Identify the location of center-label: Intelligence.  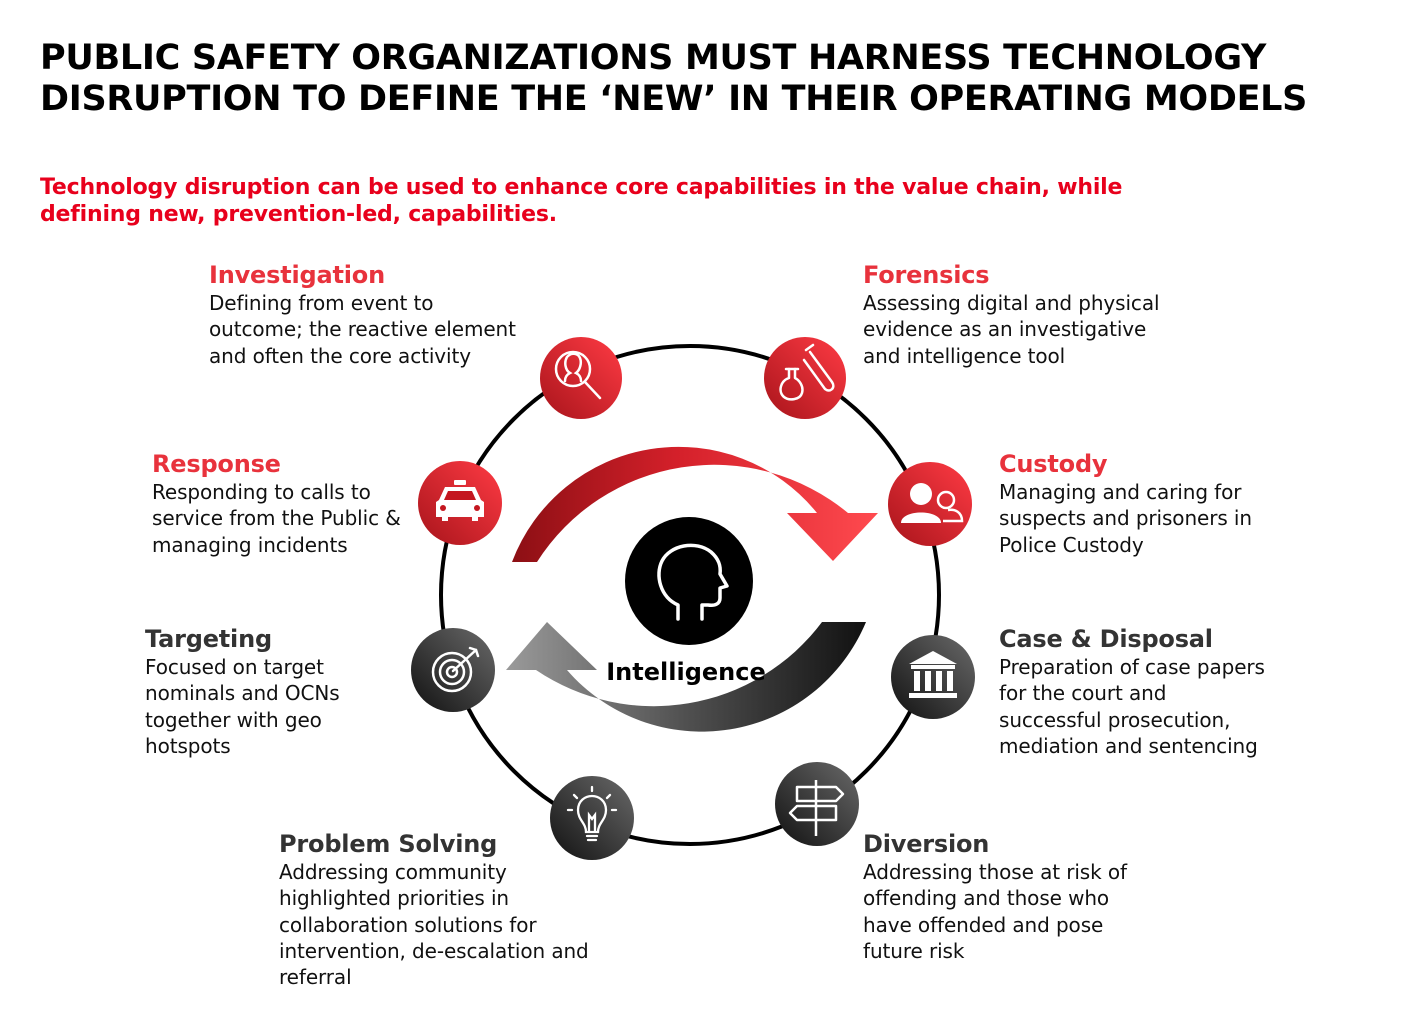
(686, 672).